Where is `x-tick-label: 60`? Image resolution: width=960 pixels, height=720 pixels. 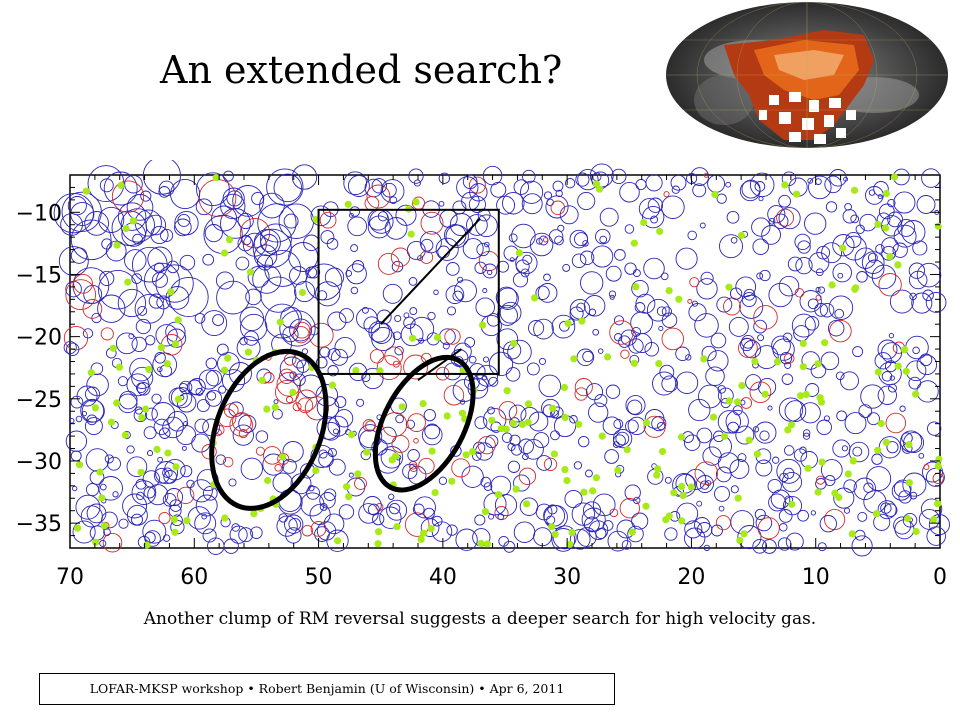 x-tick-label: 60 is located at coordinates (194, 577).